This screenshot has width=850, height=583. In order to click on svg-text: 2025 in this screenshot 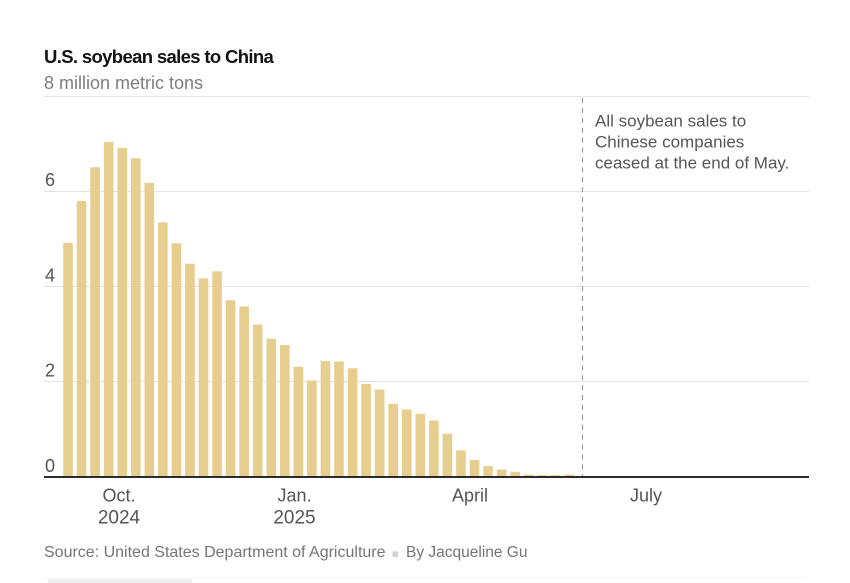, I will do `click(294, 518)`.